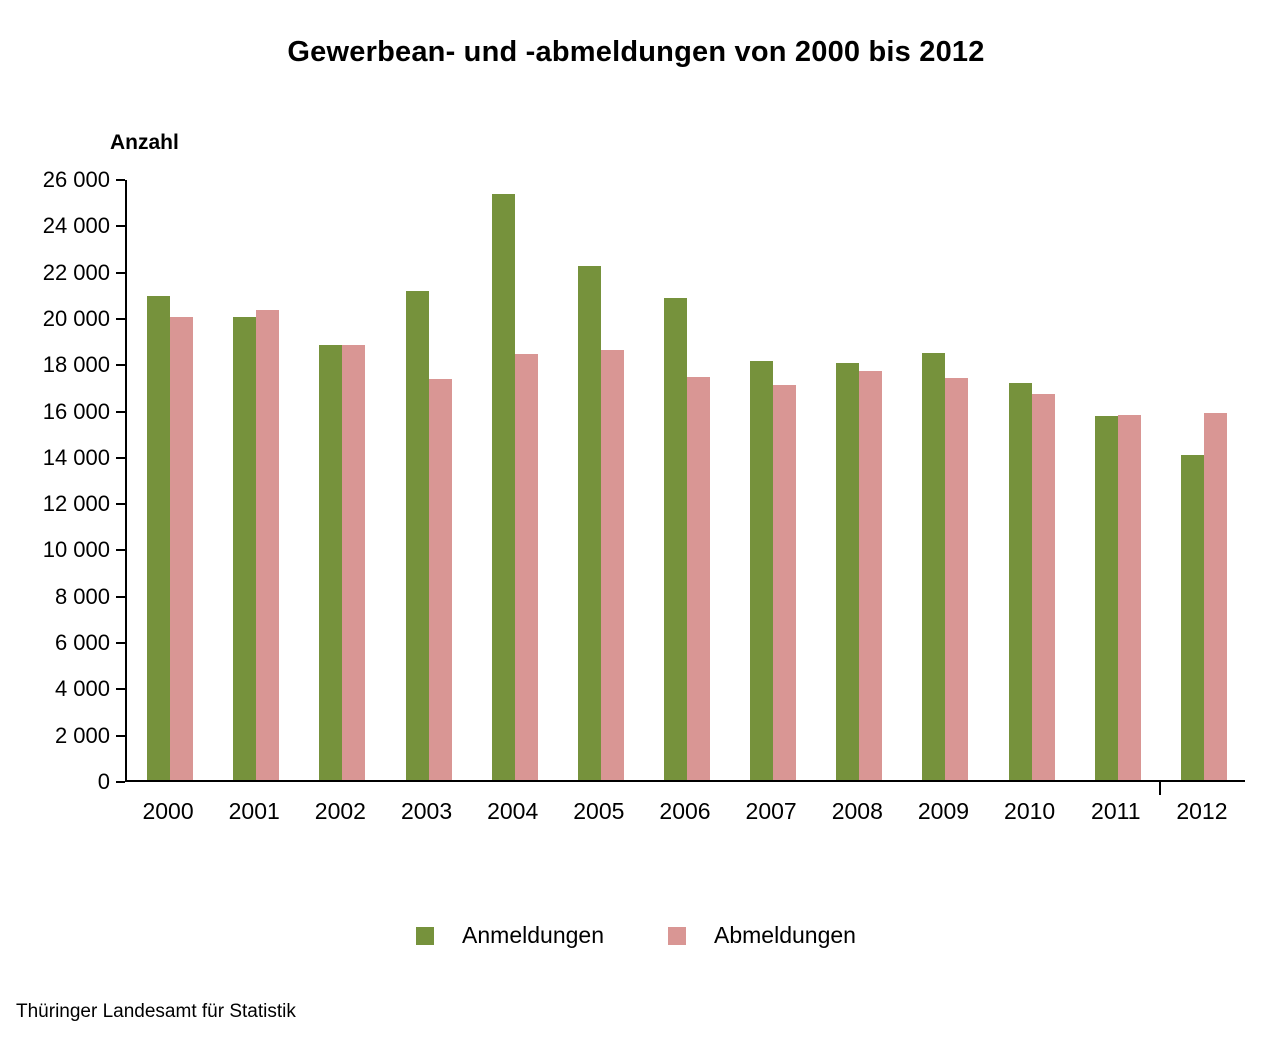 The width and height of the screenshot is (1272, 1038). What do you see at coordinates (76, 272) in the screenshot?
I see `y-tick-label: 22 000` at bounding box center [76, 272].